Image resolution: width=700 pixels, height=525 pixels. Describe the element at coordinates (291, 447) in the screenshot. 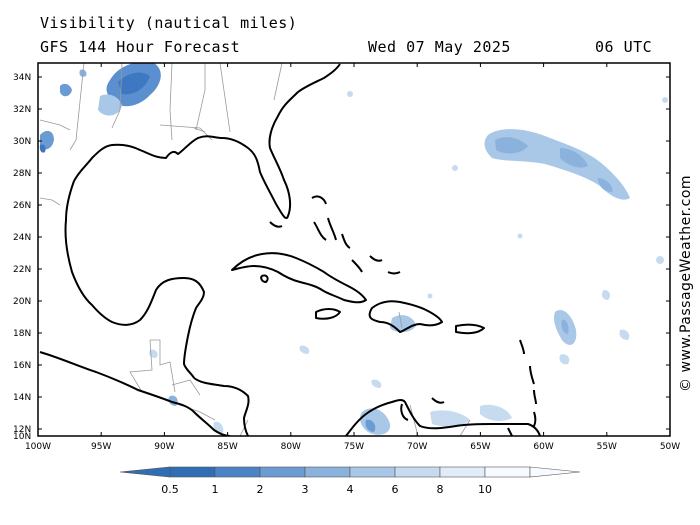

I see `lon-label: 80W` at that location.